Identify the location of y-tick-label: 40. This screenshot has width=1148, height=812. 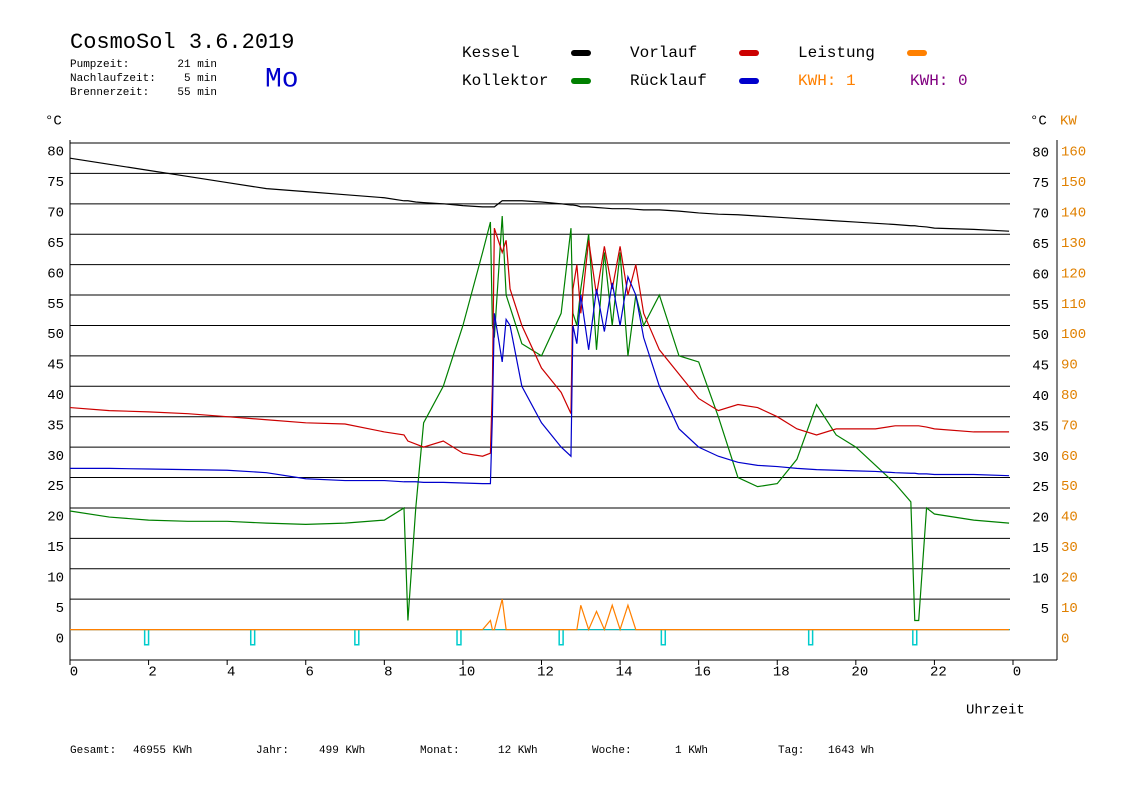
(55, 396).